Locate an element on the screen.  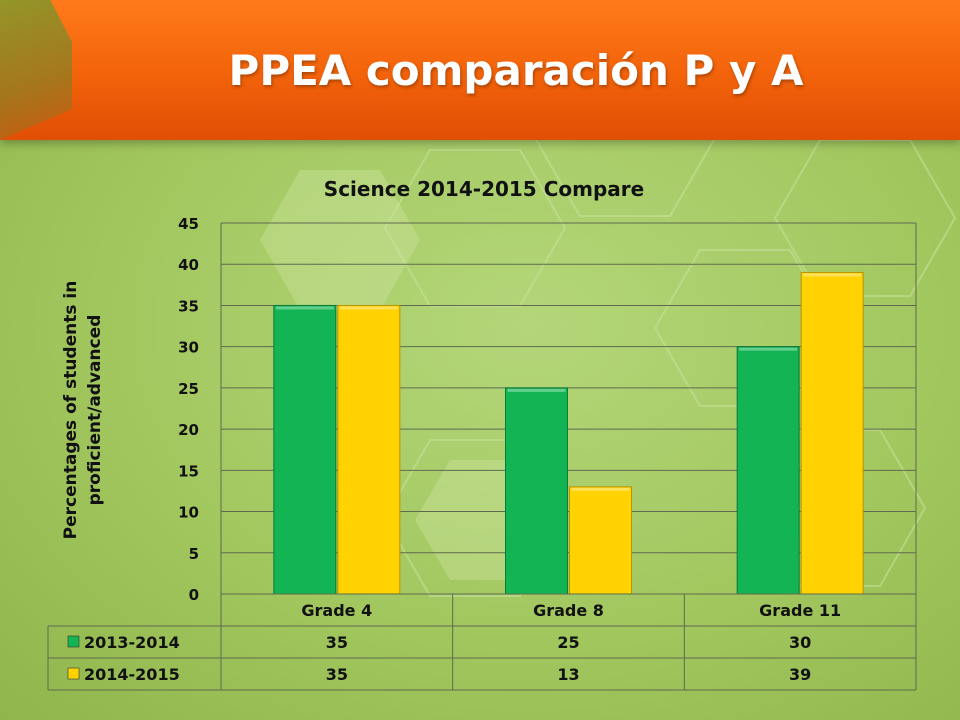
chart-title: Science 2014-2015 Compare is located at coordinates (484, 189).